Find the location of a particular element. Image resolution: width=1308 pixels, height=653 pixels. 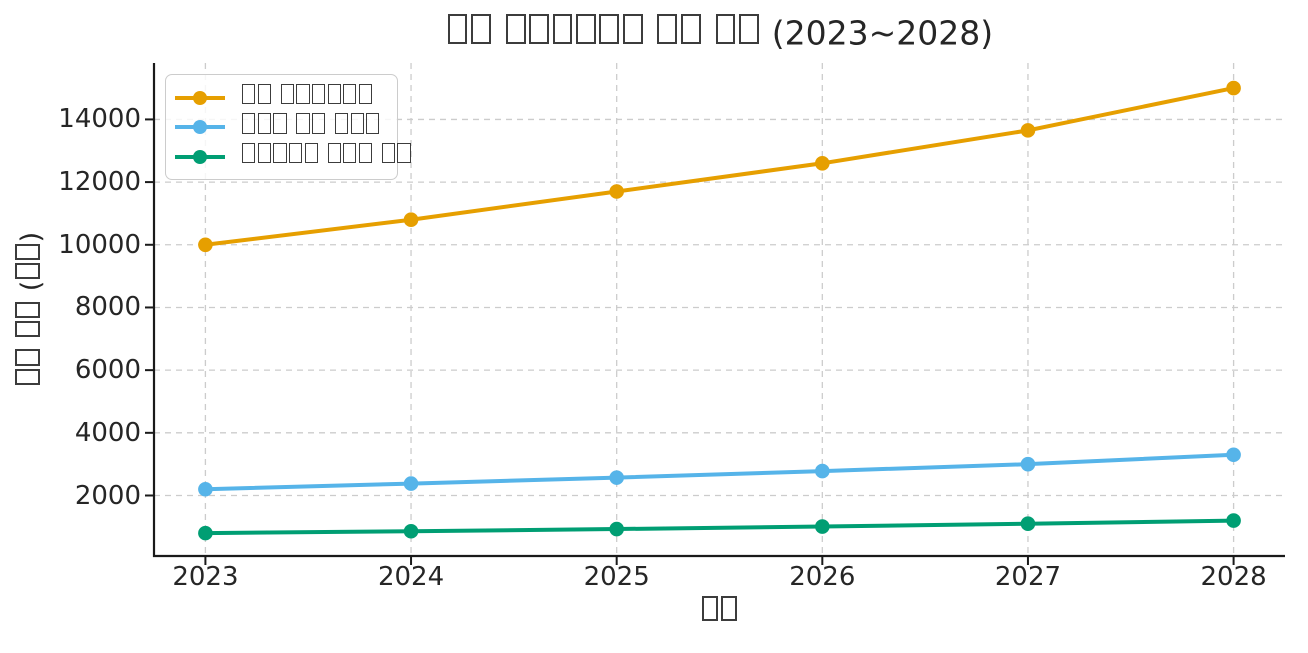

legend is located at coordinates (288, 127).